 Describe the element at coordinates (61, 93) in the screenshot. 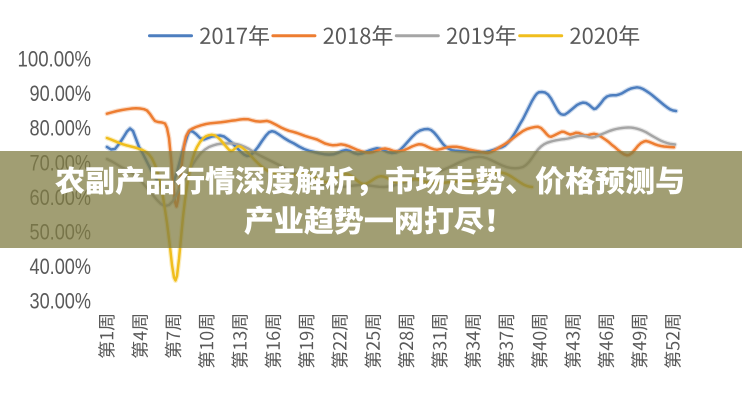

I see `svg-text: 90.00%` at that location.